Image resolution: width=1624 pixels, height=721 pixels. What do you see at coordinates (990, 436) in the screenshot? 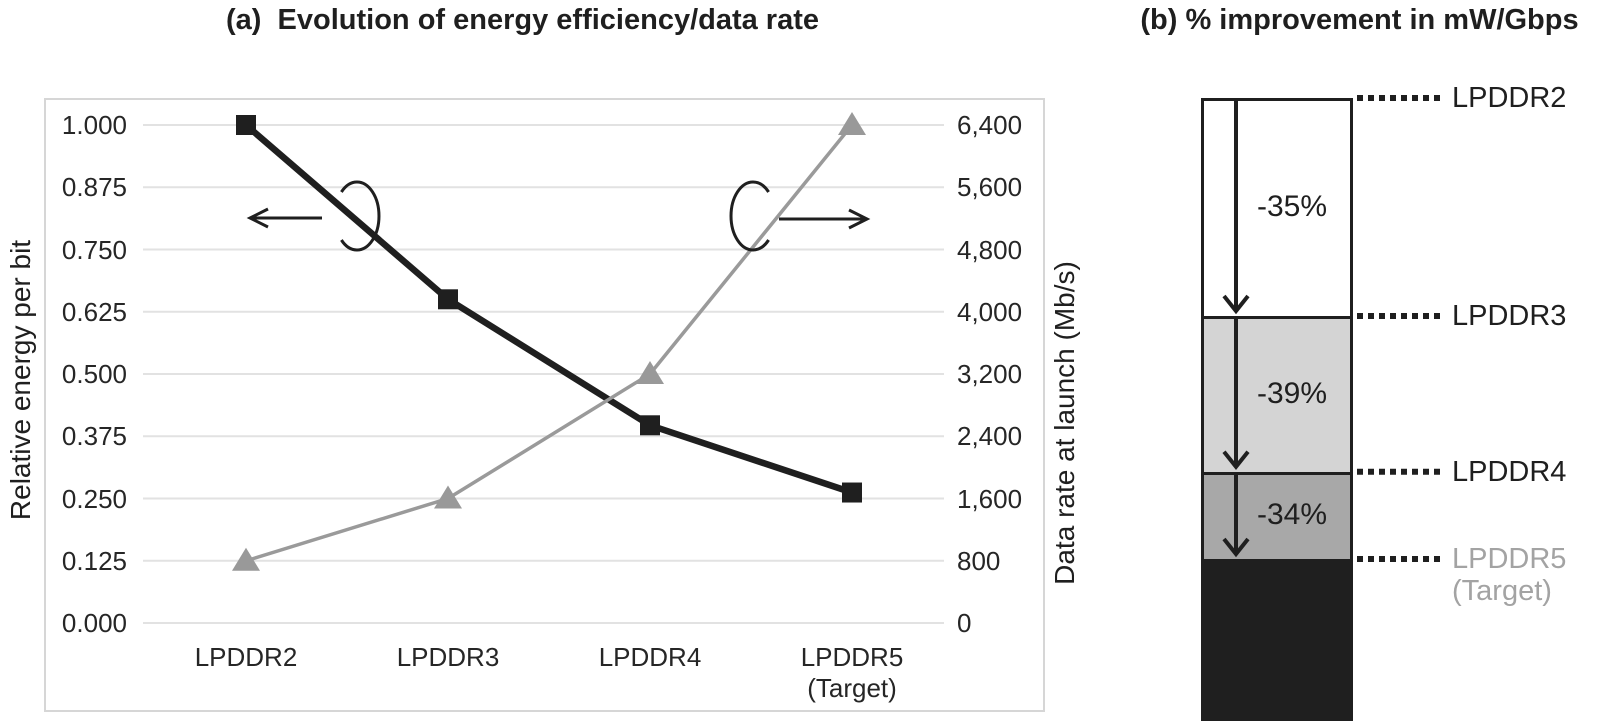
I see `right-axis-tick: 2,400` at bounding box center [990, 436].